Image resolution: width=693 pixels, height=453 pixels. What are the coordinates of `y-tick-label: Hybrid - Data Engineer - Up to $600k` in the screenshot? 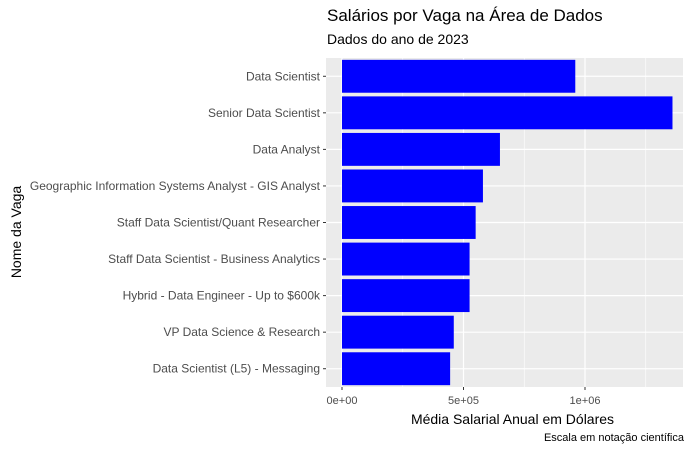 It's located at (222, 296).